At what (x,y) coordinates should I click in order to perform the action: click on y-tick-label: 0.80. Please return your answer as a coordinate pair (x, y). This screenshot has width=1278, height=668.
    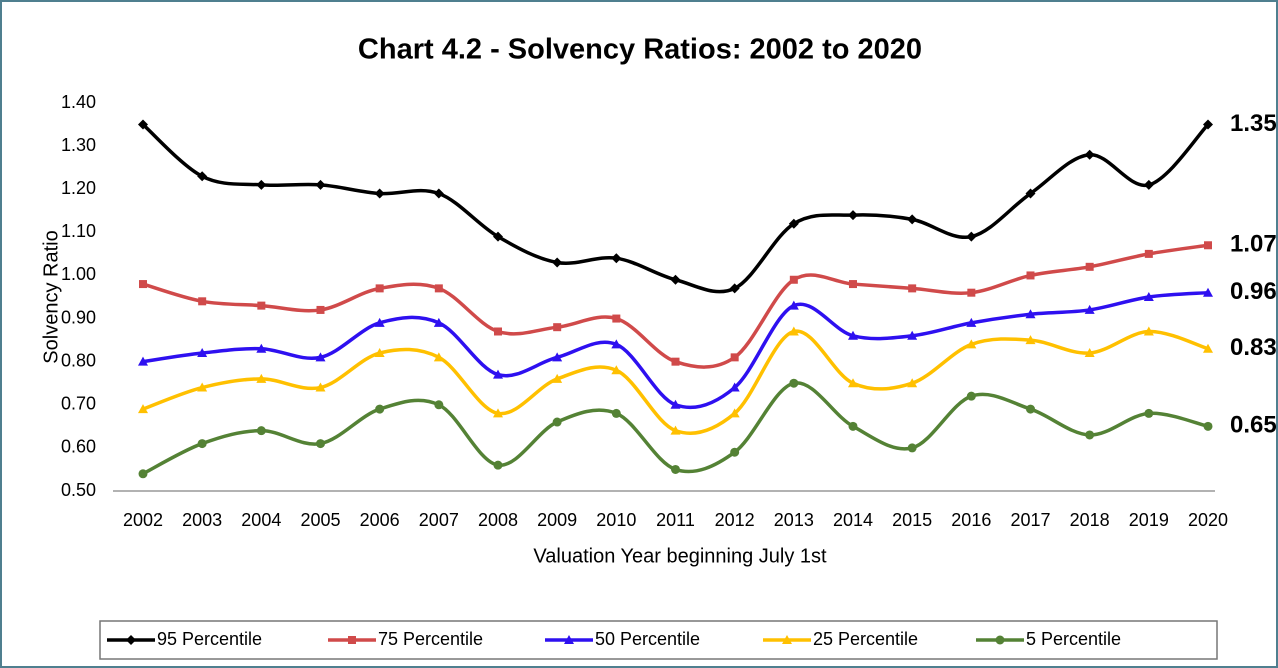
    Looking at the image, I should click on (78, 360).